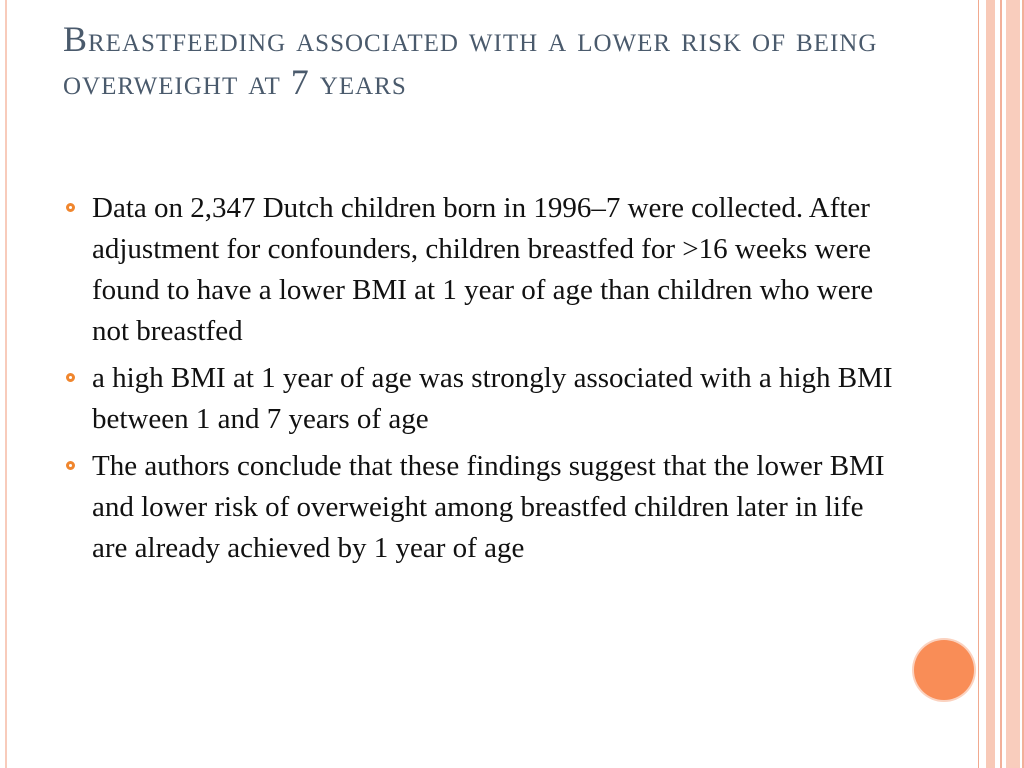  Describe the element at coordinates (6, 384) in the screenshot. I see `left-frame-line` at that location.